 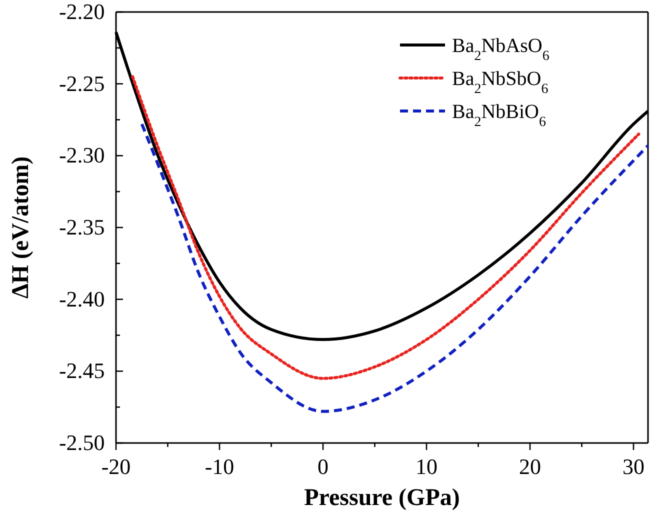 What do you see at coordinates (501, 49) in the screenshot?
I see `legend-label: Ba$_{2}$NbAsO$_{6}$` at bounding box center [501, 49].